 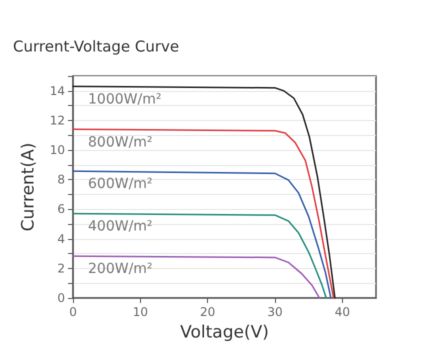 What do you see at coordinates (61, 209) in the screenshot?
I see `y-tick-label: 6` at bounding box center [61, 209].